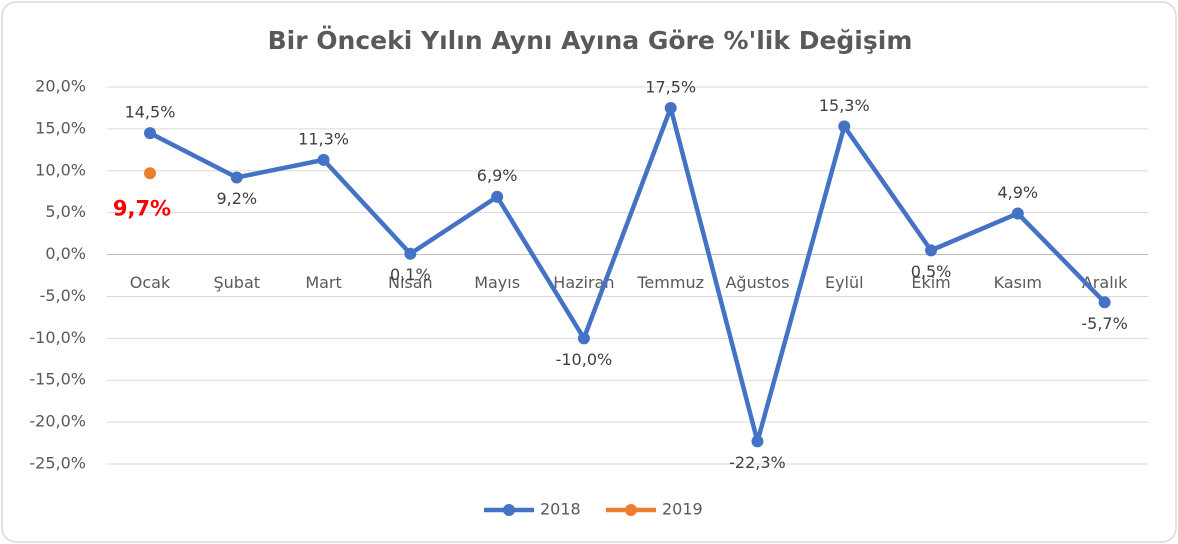 The image size is (1178, 544). I want to click on data-label: -22,3%, so click(757, 462).